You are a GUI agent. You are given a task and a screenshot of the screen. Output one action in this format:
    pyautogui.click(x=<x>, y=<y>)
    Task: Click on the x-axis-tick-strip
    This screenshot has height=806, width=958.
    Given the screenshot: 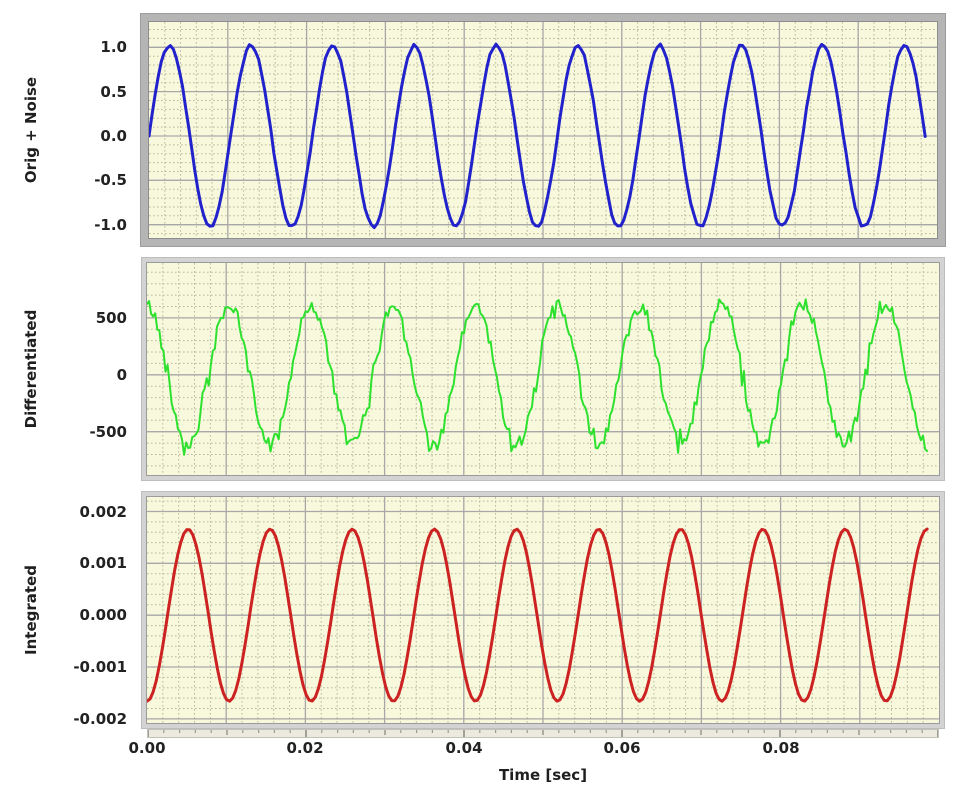 What is the action you would take?
    pyautogui.click(x=543, y=733)
    